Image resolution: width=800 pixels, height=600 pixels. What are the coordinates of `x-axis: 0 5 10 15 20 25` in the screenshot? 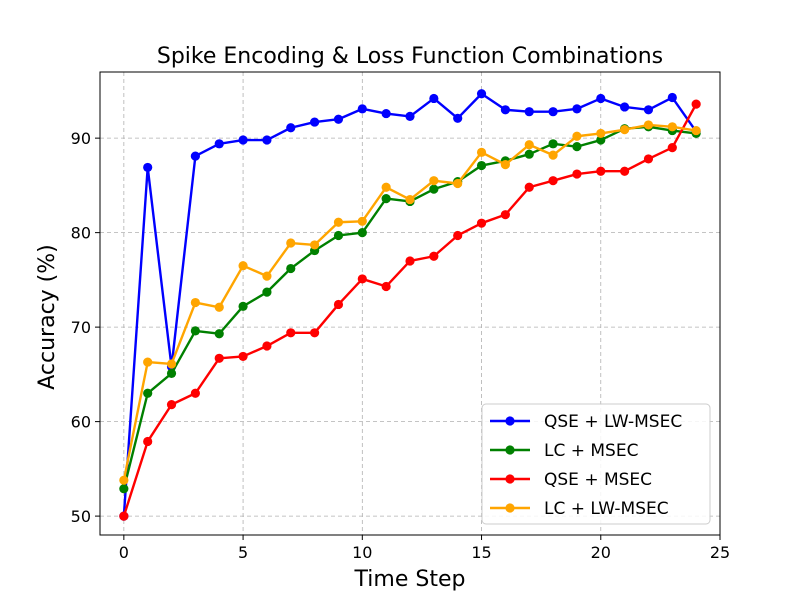 It's located at (424, 548).